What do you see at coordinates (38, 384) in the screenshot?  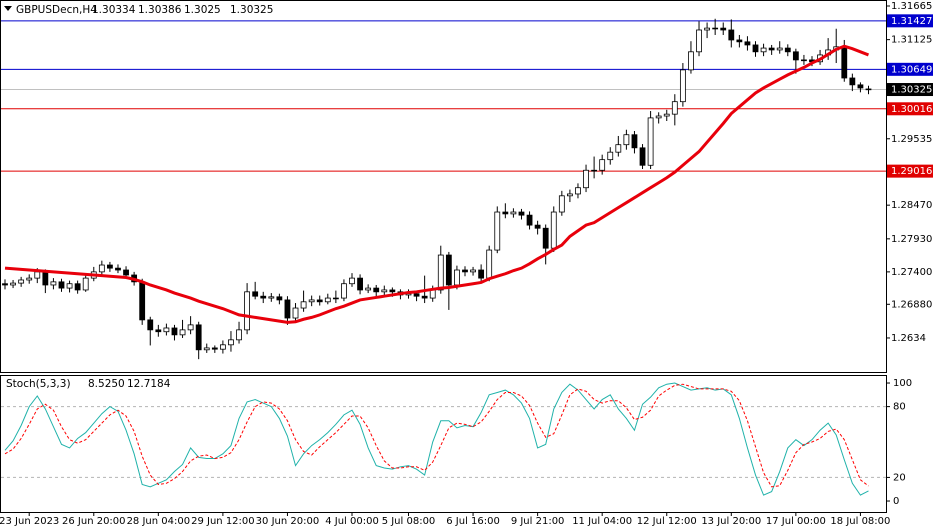 I see `stoch-title: Stoch(5,3,3)` at bounding box center [38, 384].